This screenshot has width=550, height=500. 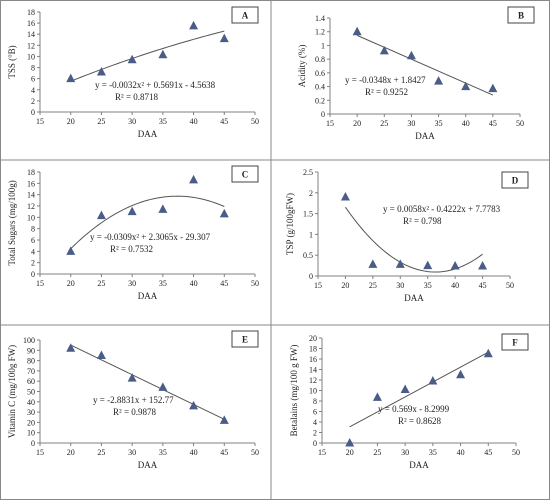 I want to click on x-tick-label: 45, so click(x=224, y=121).